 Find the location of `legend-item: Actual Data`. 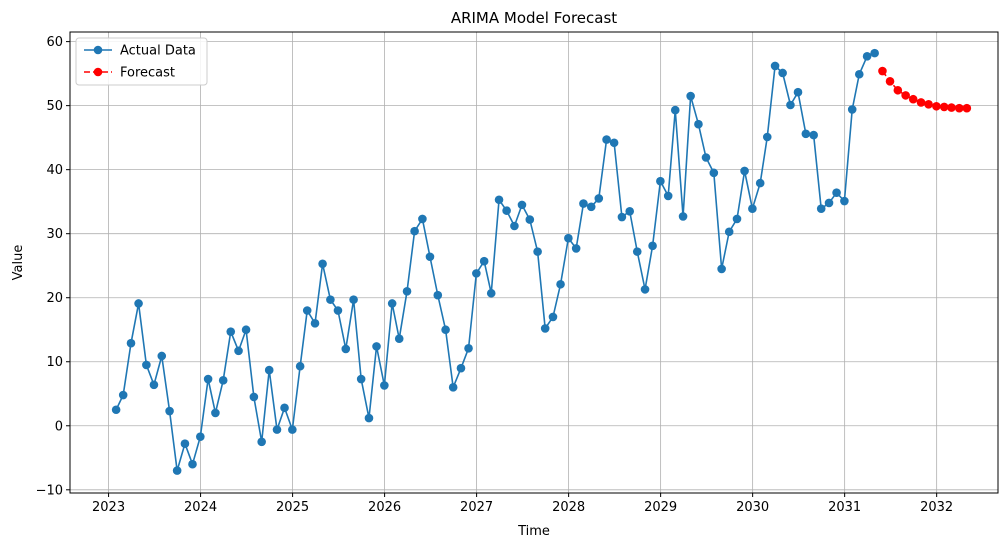

legend-item: Actual Data is located at coordinates (140, 51).